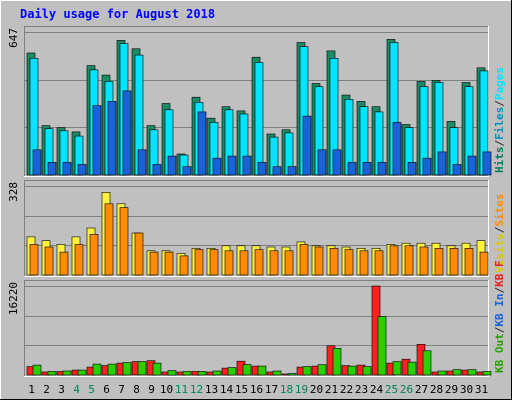  What do you see at coordinates (499, 234) in the screenshot?
I see `legend-visits: Visits/Sites` at bounding box center [499, 234].